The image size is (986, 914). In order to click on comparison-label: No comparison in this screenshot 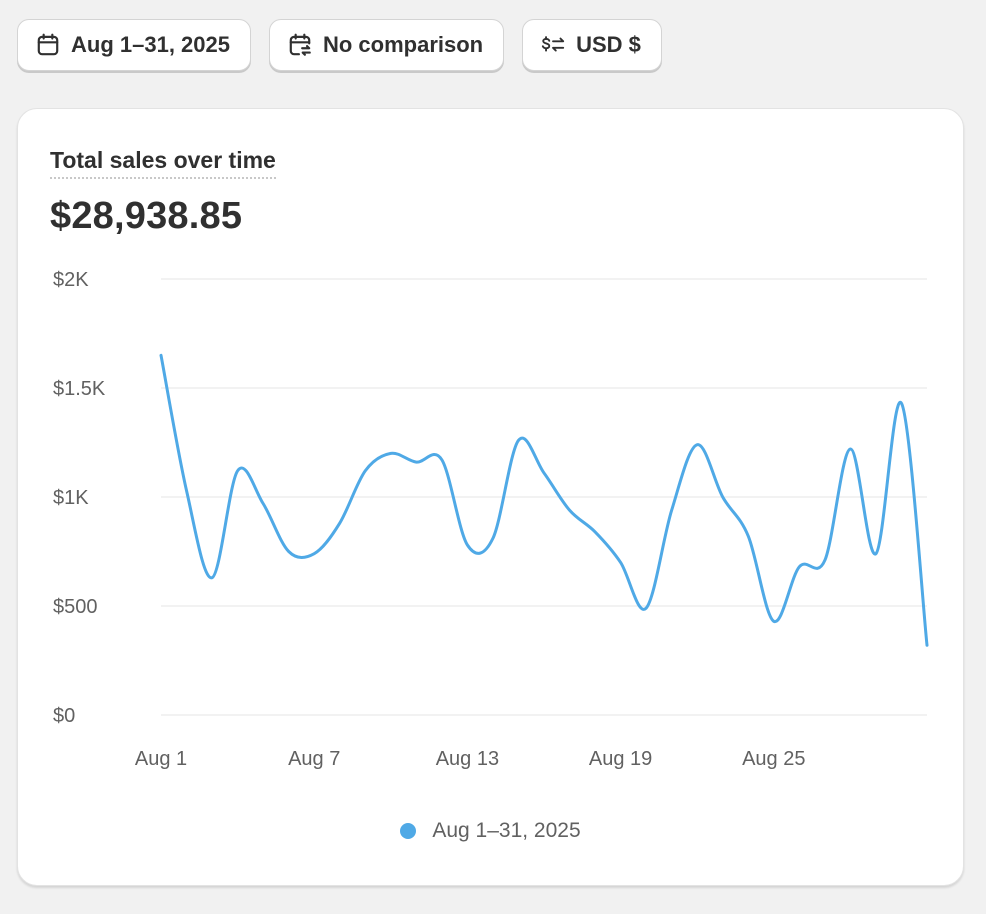, I will do `click(403, 44)`.